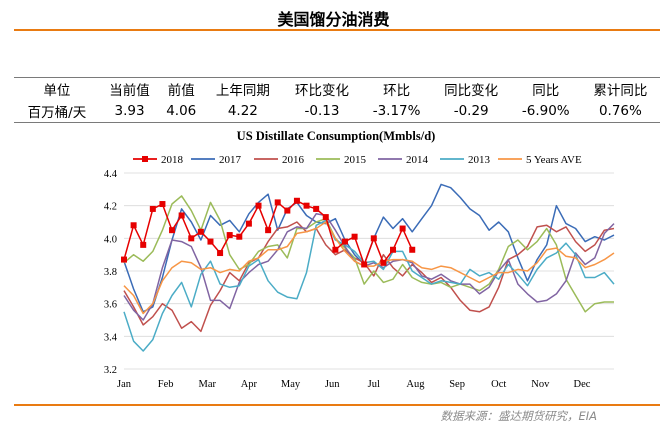 This screenshot has width=667, height=428. I want to click on summary-value-cell: -6.90%, so click(545, 111).